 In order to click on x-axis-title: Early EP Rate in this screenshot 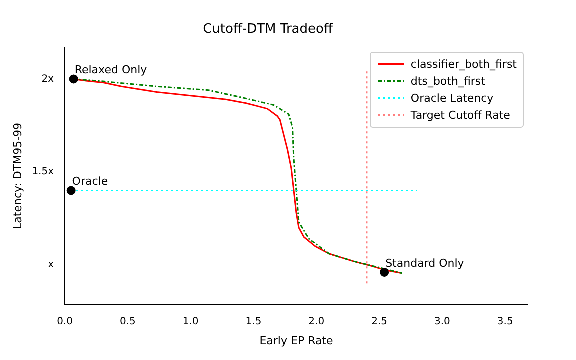, I will do `click(297, 341)`.